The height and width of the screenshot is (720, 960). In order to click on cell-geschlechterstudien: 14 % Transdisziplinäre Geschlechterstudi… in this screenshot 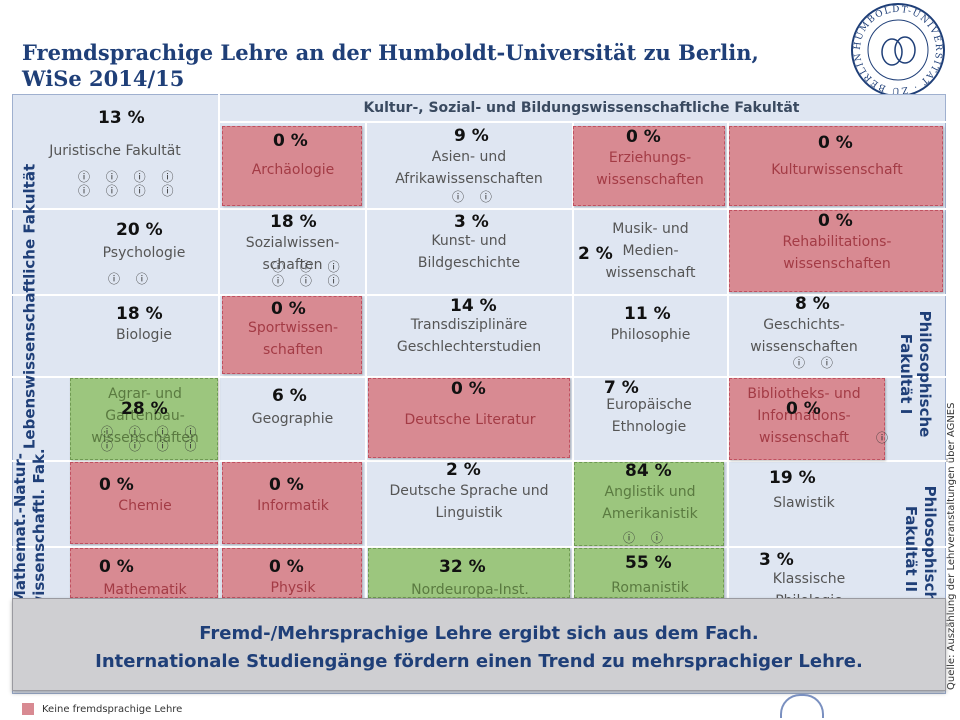, I will do `click(469, 336)`.